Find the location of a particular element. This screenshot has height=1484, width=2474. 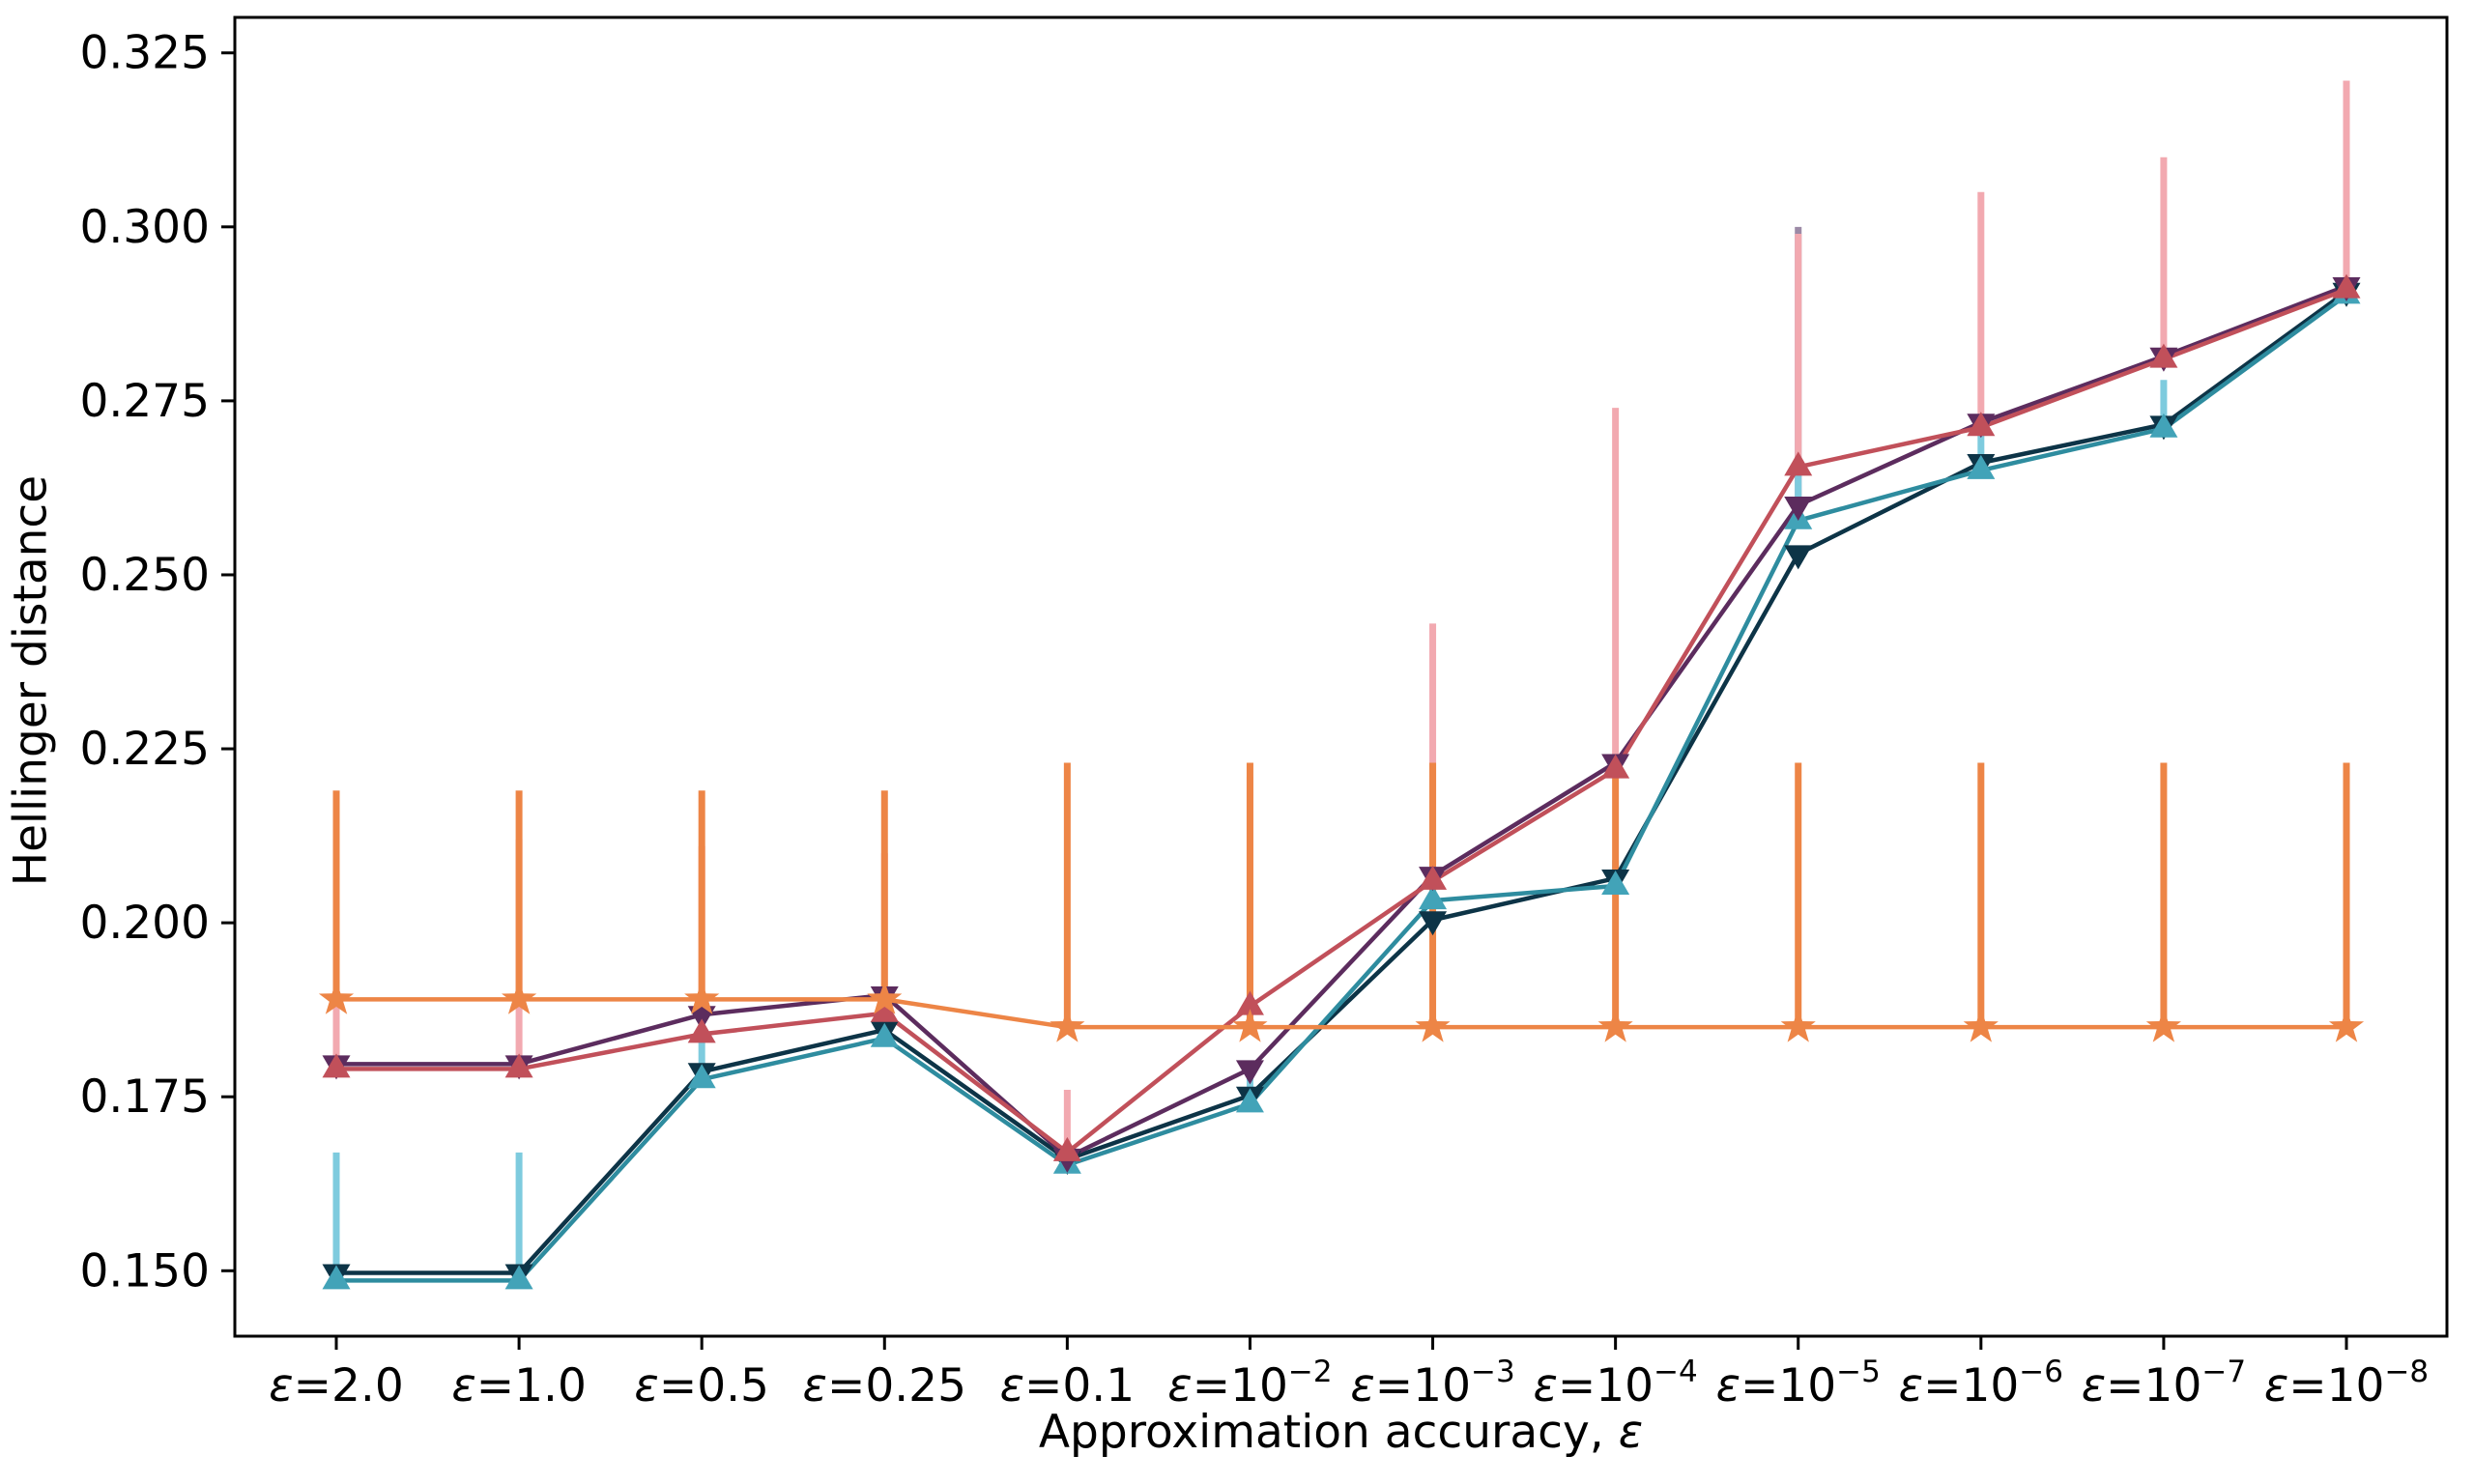

y-tick-label: 0.250 is located at coordinates (144, 575).